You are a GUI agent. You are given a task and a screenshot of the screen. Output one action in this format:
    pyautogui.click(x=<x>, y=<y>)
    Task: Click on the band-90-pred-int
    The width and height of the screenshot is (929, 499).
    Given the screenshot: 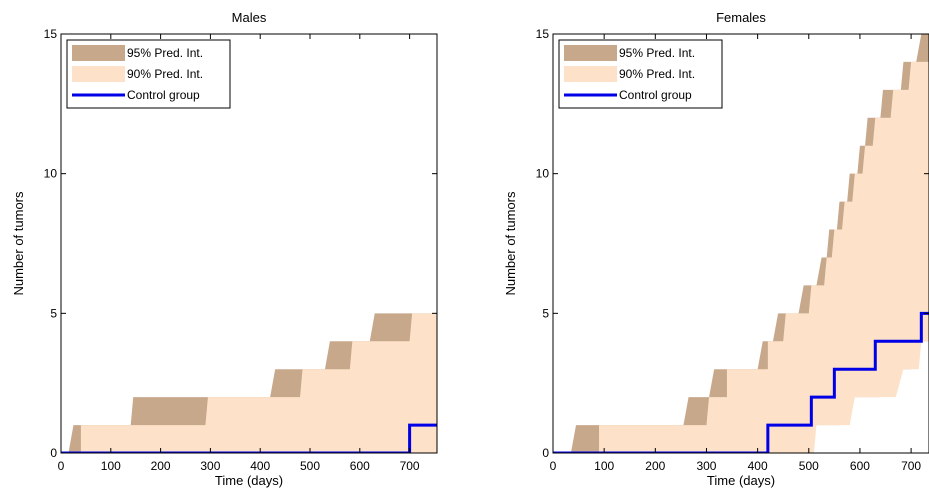 What is the action you would take?
    pyautogui.click(x=249, y=383)
    